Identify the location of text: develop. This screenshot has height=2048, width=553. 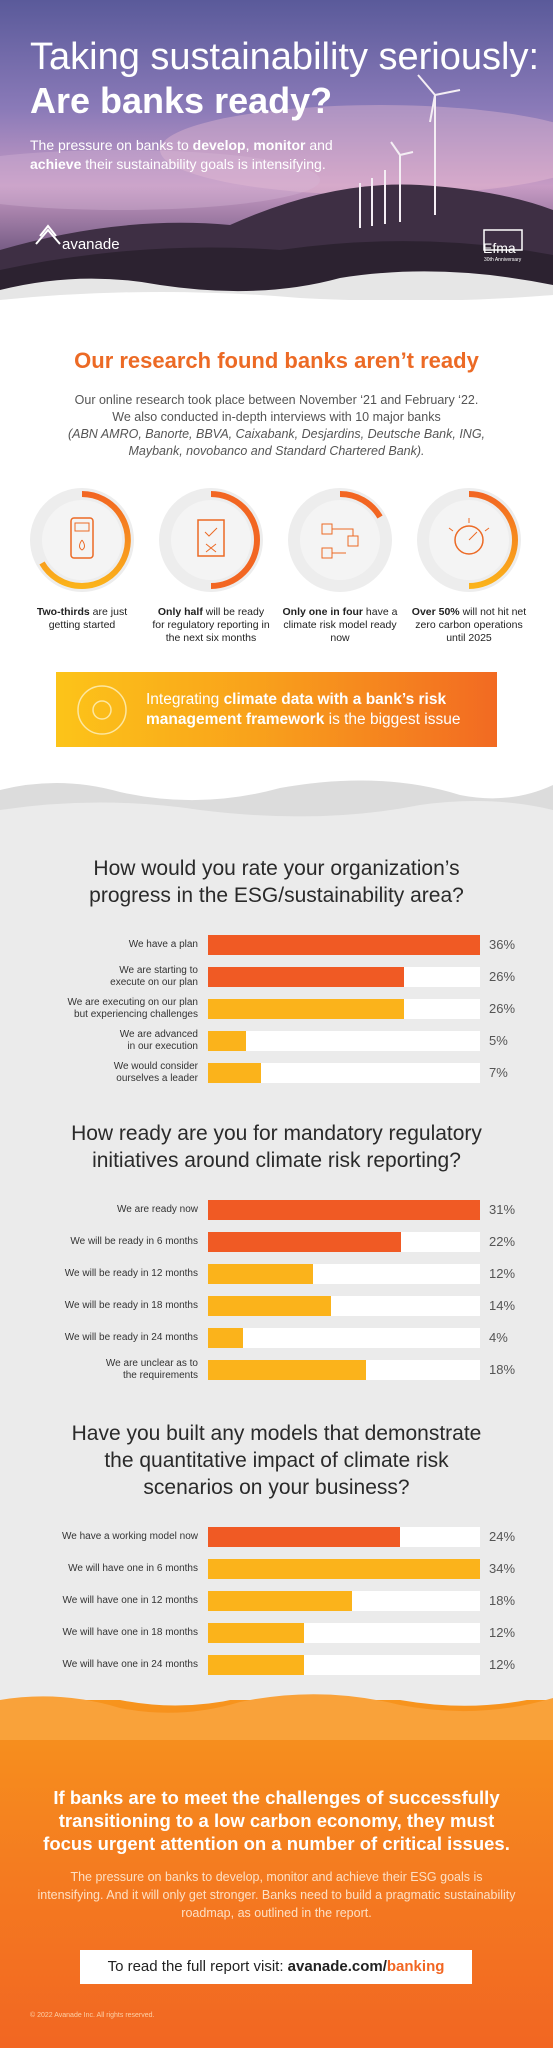
(219, 145).